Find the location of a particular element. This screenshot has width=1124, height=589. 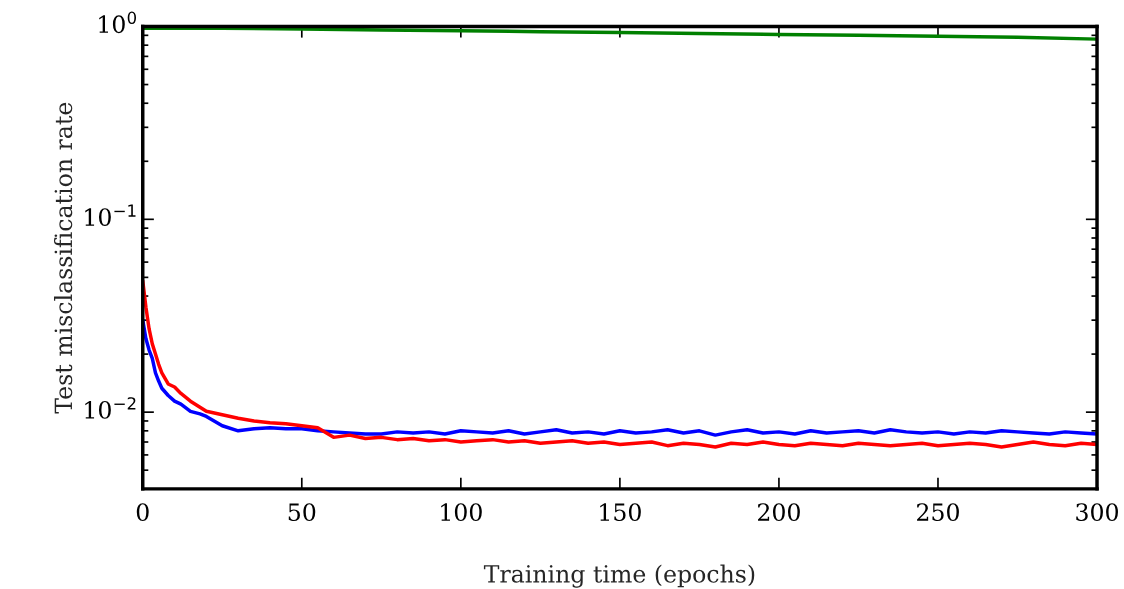

x-tick-label: 300 is located at coordinates (1097, 512).